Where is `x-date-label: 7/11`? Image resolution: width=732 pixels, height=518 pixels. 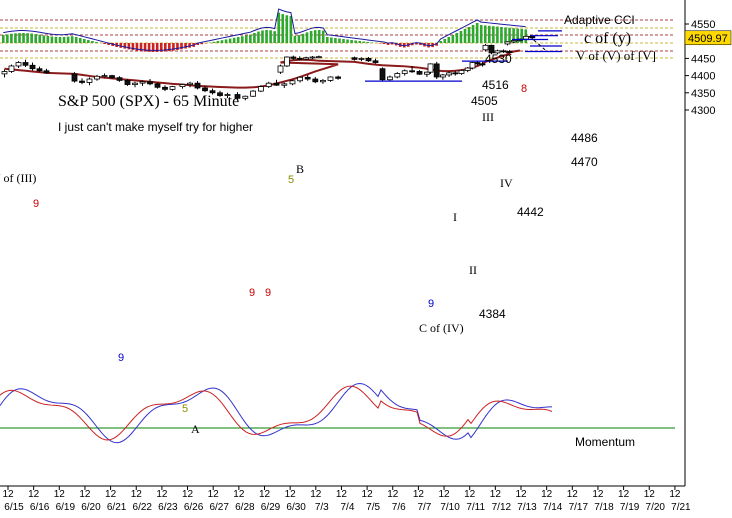
x-date-label: 7/11 is located at coordinates (475, 507).